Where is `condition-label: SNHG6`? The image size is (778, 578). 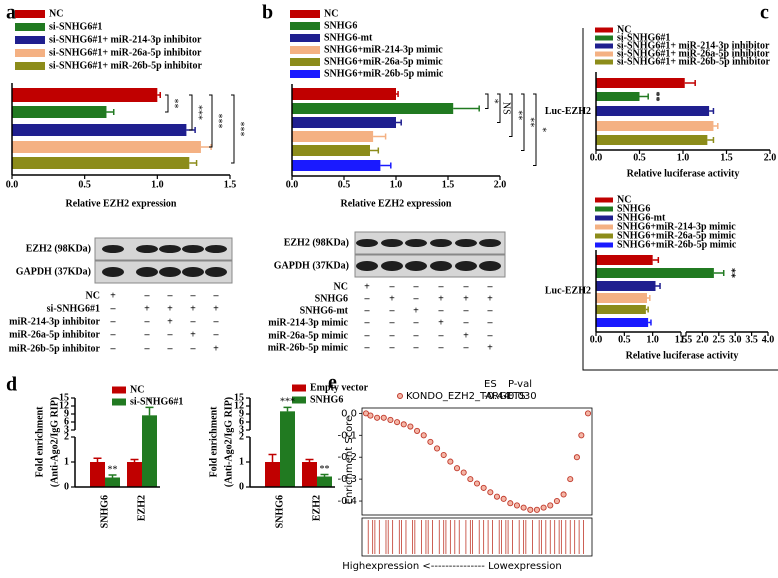
condition-label: SNHG6 is located at coordinates (331, 298).